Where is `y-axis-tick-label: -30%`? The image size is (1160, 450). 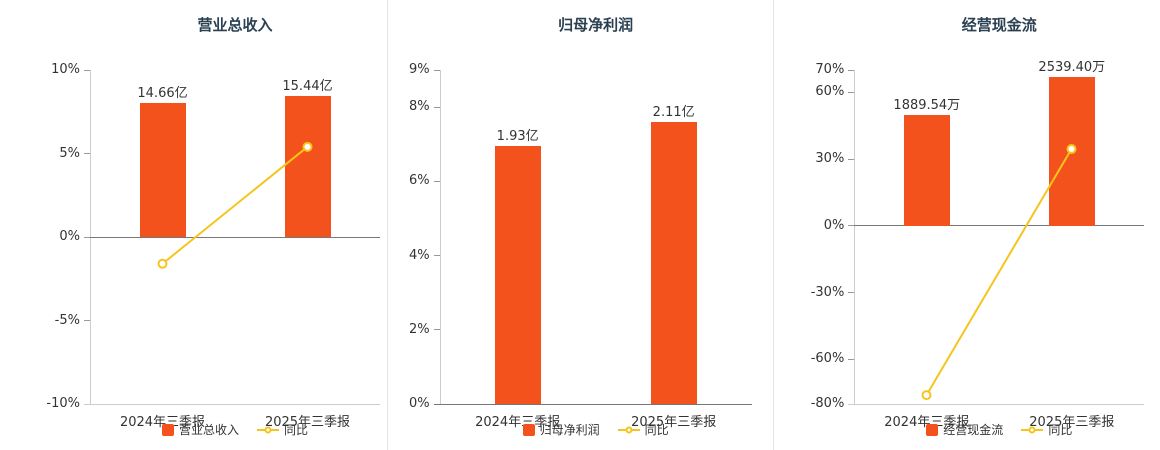
y-axis-tick-label: -30% is located at coordinates (827, 292).